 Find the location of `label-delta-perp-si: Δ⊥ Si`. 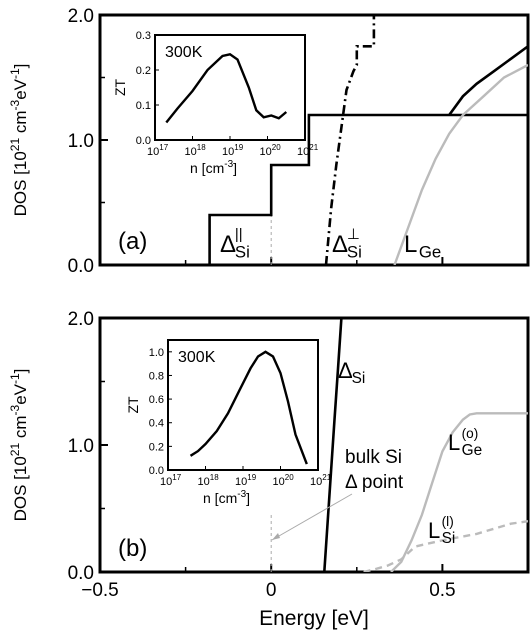

label-delta-perp-si: Δ⊥ Si is located at coordinates (347, 244).